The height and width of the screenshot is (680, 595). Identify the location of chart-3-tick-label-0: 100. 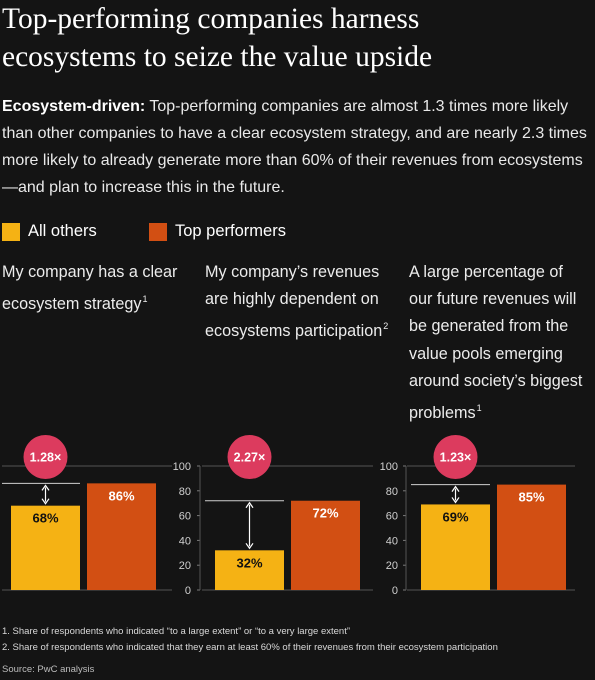
(389, 467).